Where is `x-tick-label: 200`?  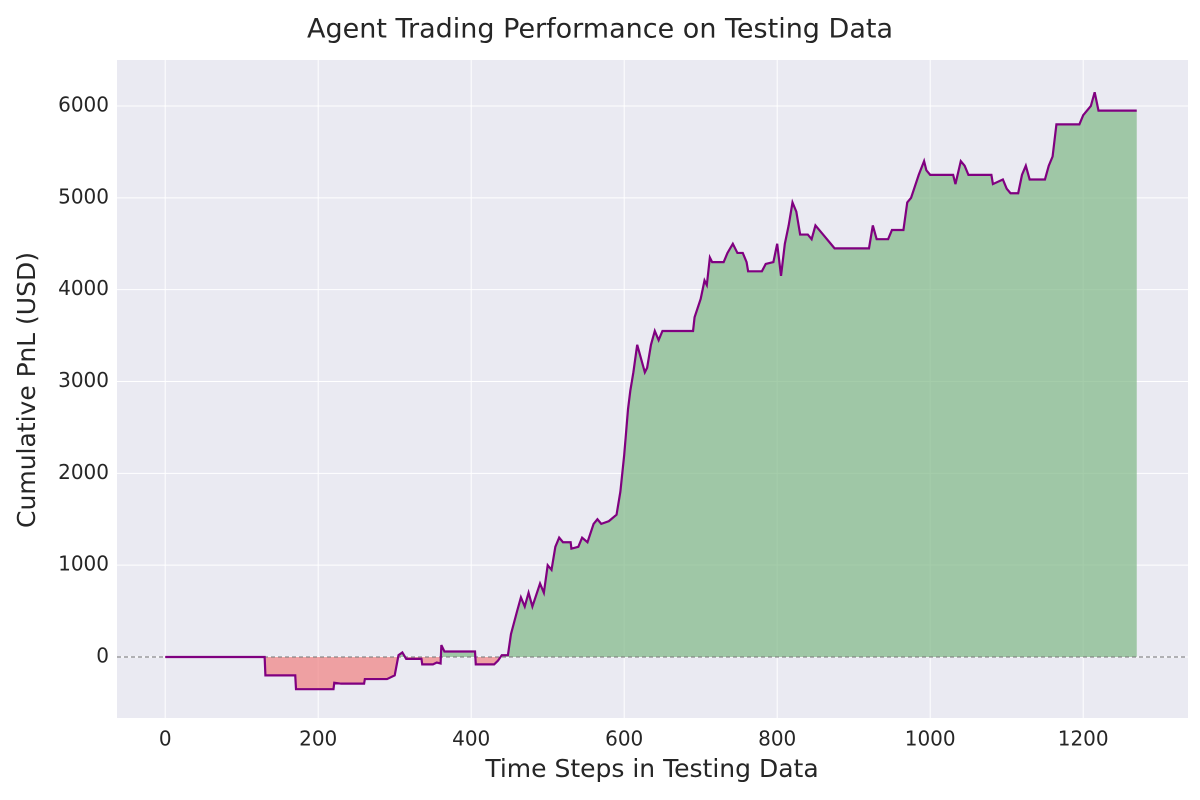
x-tick-label: 200 is located at coordinates (318, 739).